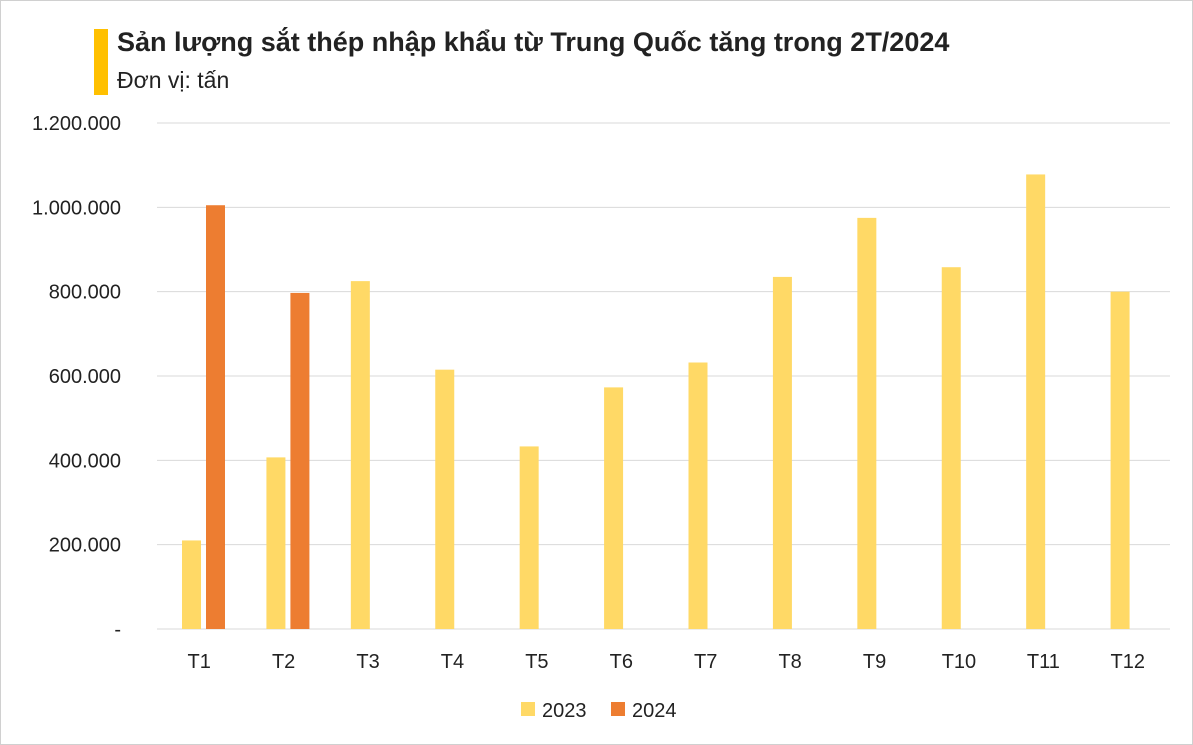 The image size is (1193, 745). I want to click on bar-2023-t11, so click(1036, 401).